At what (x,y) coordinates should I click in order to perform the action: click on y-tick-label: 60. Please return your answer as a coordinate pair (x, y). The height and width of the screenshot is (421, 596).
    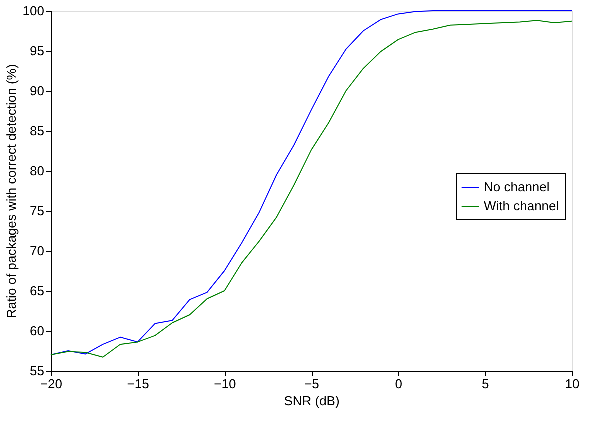
    Looking at the image, I should click on (37, 331).